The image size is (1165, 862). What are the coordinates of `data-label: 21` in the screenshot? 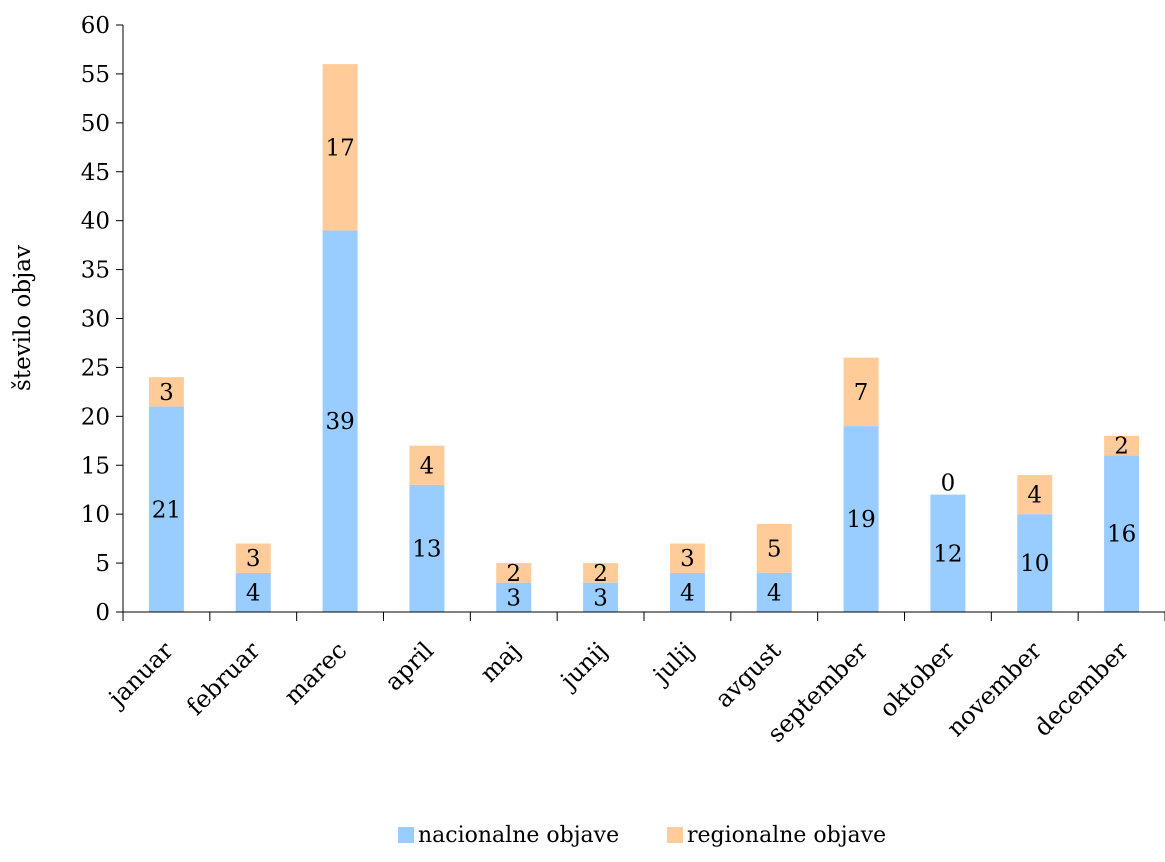 It's located at (166, 510).